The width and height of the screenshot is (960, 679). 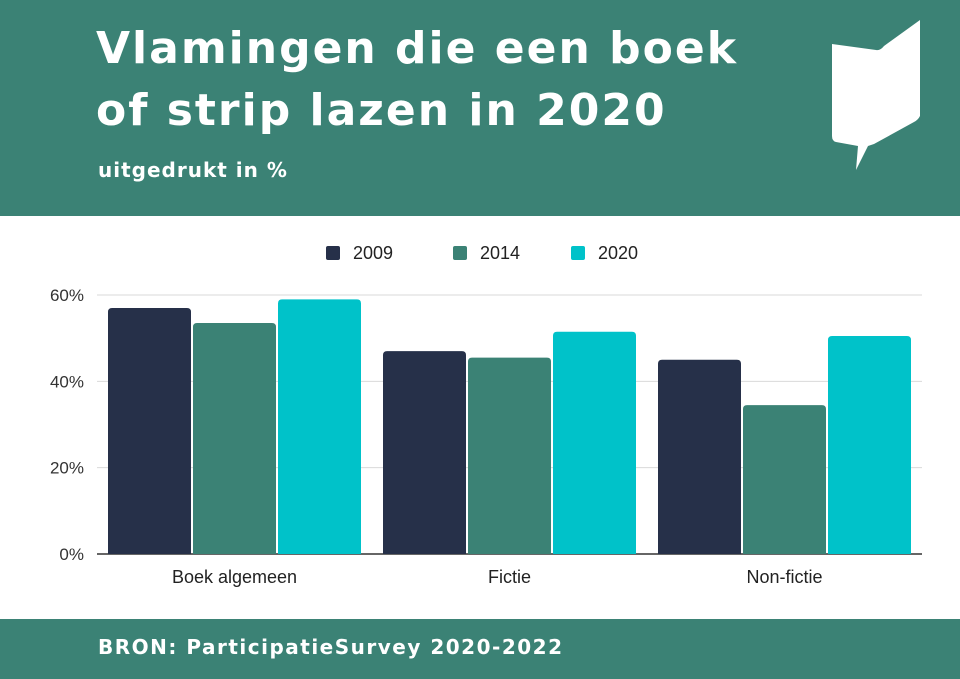 I want to click on source-credit: BRON: ParticipatieSurvey 2020-2022, so click(x=331, y=647).